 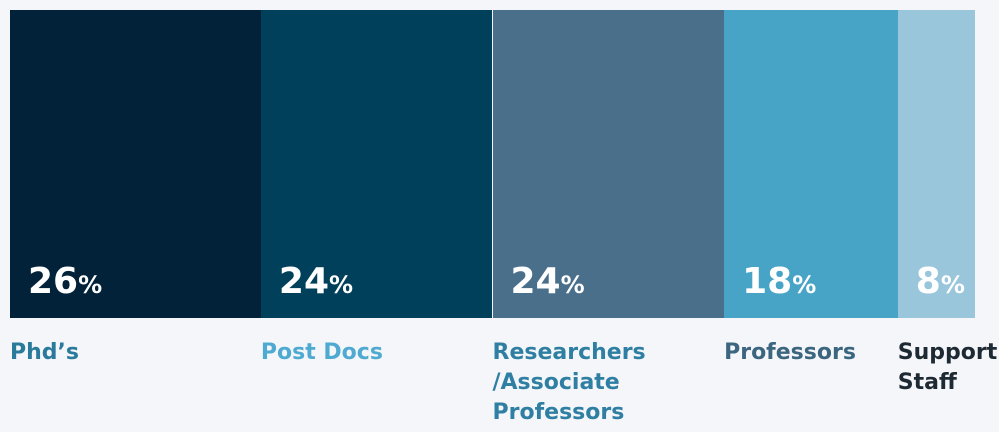 I want to click on category-label: Post Docs, so click(x=321, y=352).